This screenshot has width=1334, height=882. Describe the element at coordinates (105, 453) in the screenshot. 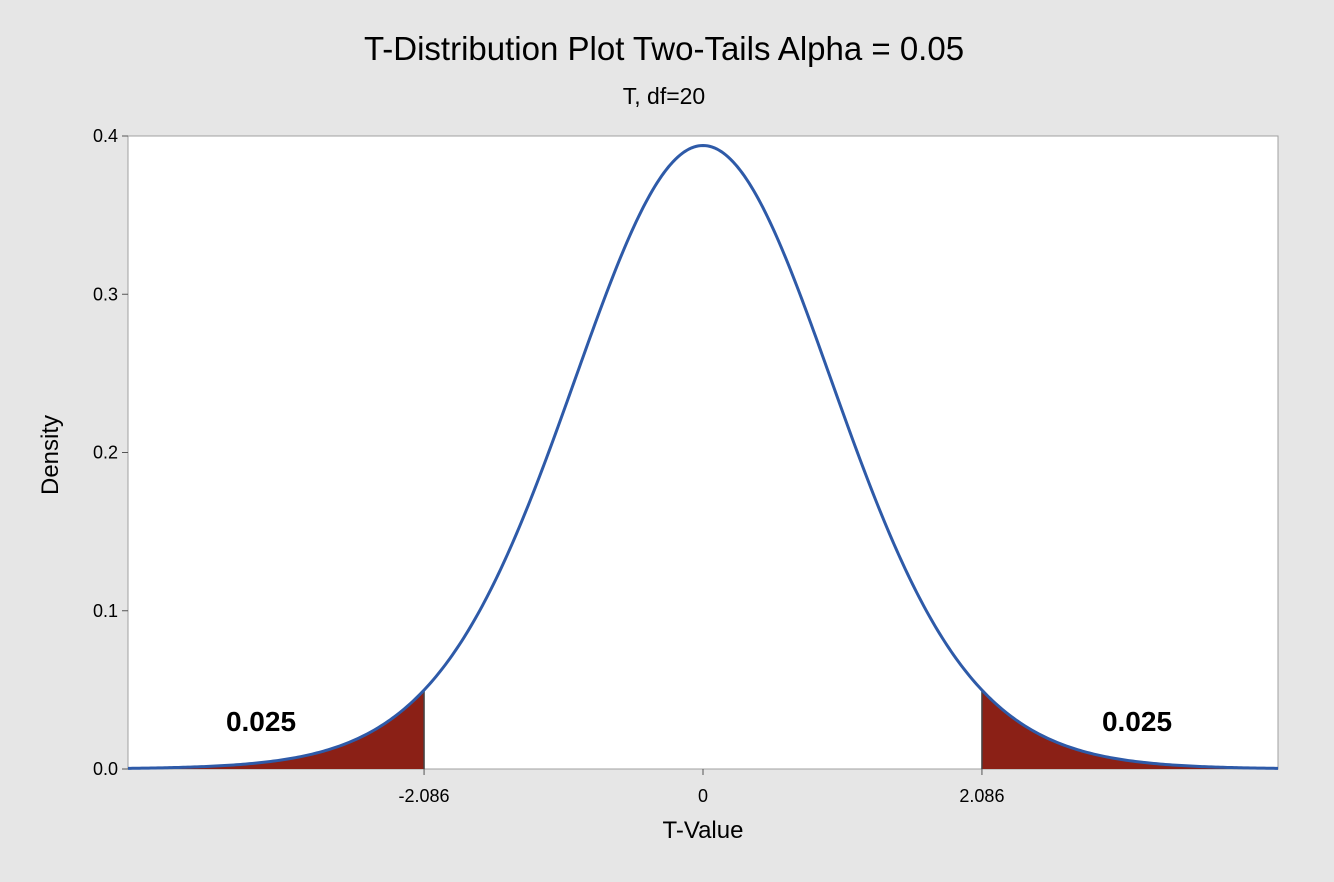

I see `y-tick-label: 0.2` at that location.